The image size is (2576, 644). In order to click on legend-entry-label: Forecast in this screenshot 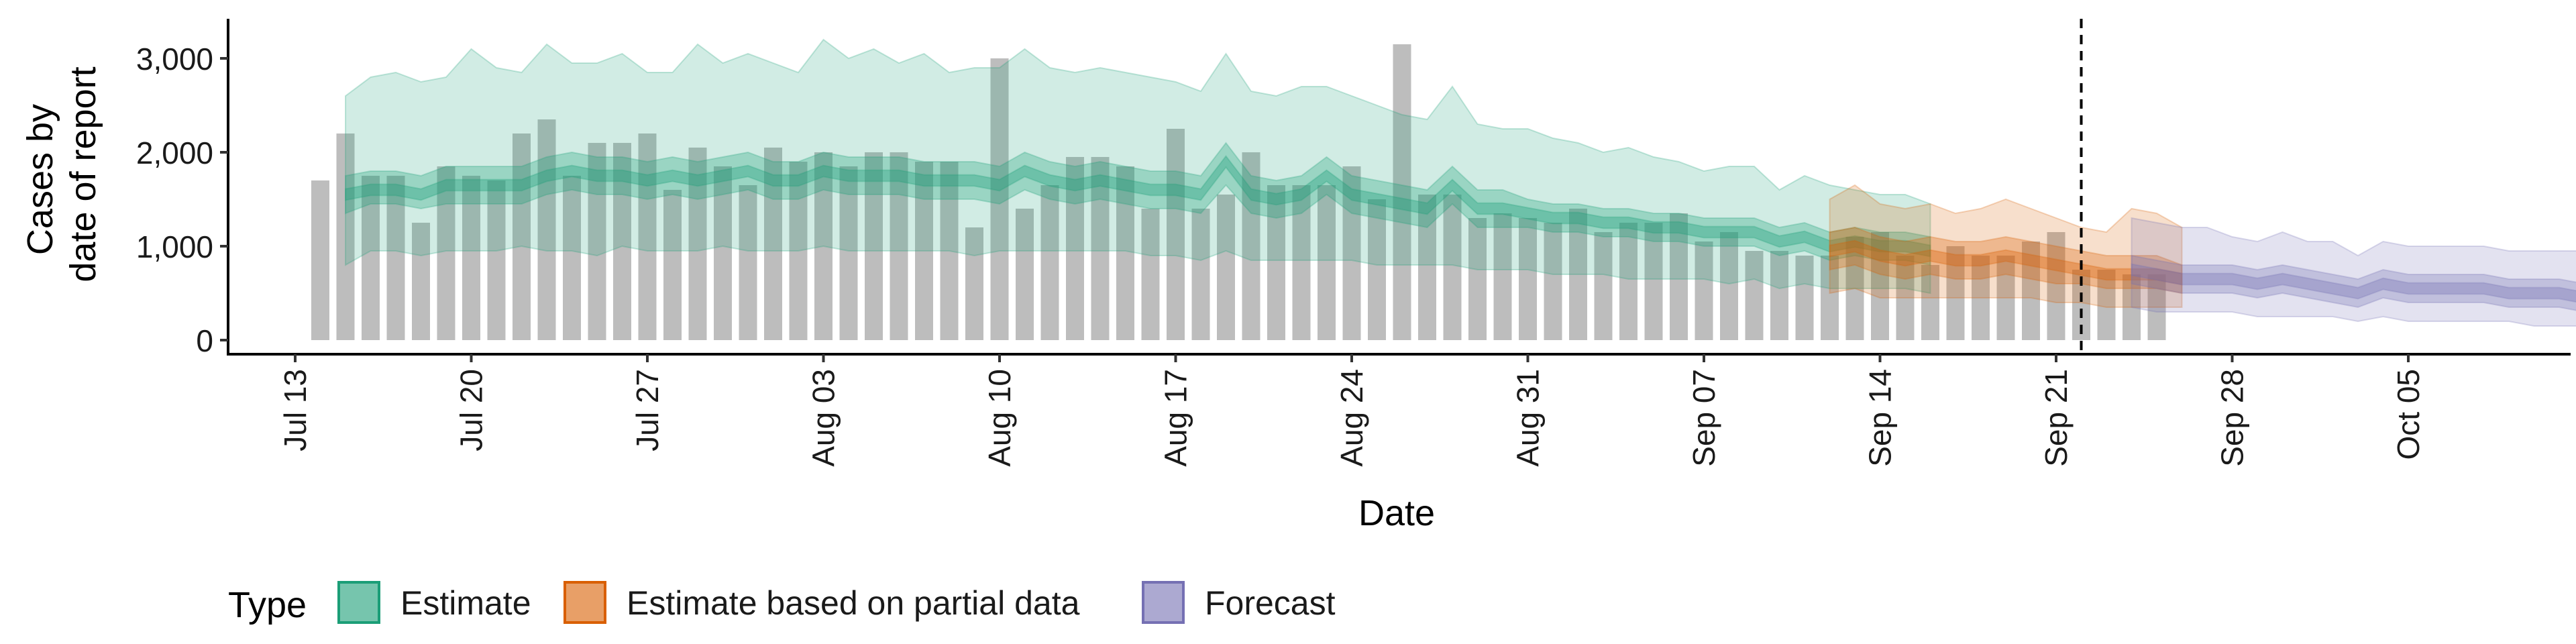, I will do `click(1270, 603)`.